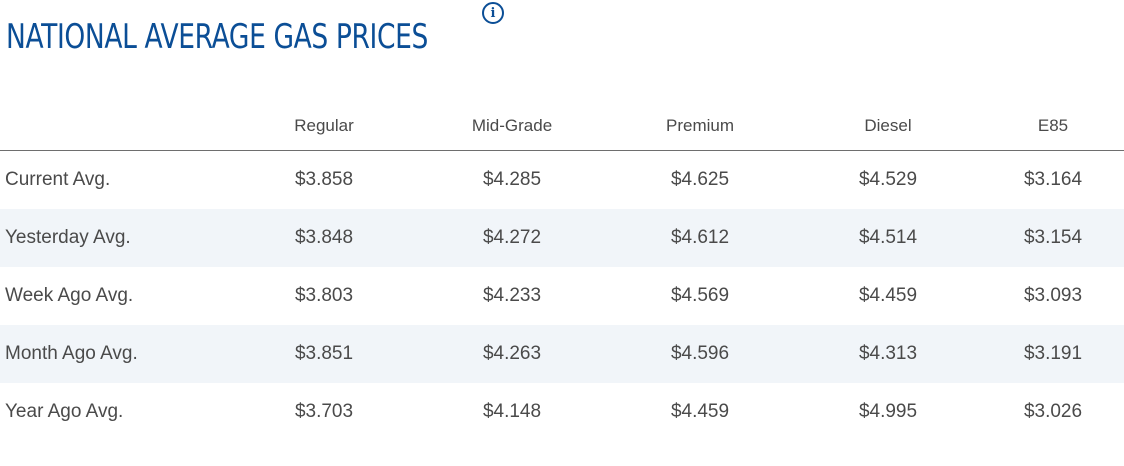 Image resolution: width=1124 pixels, height=466 pixels. What do you see at coordinates (217, 37) in the screenshot?
I see `page-title: NATIONAL AVERAGE GAS PRICES` at bounding box center [217, 37].